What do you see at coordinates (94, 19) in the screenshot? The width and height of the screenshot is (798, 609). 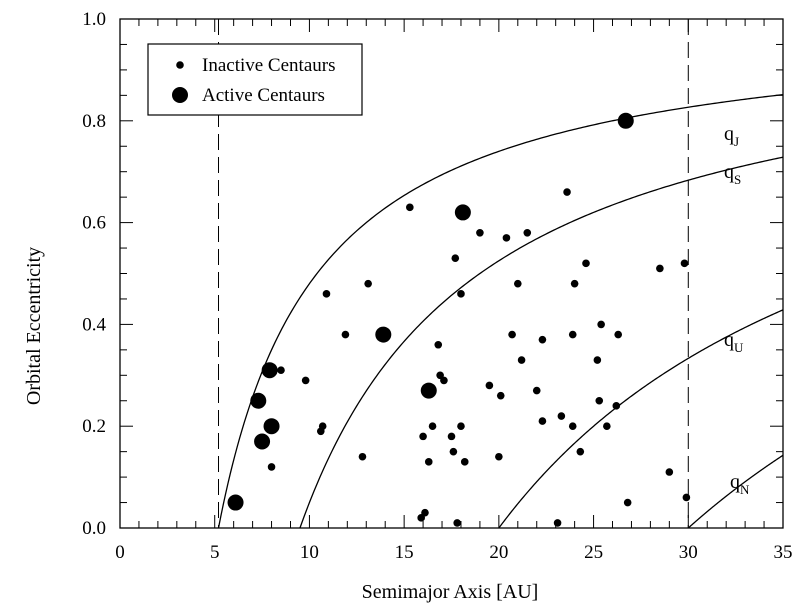 I see `y-tick-label: 1.0` at bounding box center [94, 19].